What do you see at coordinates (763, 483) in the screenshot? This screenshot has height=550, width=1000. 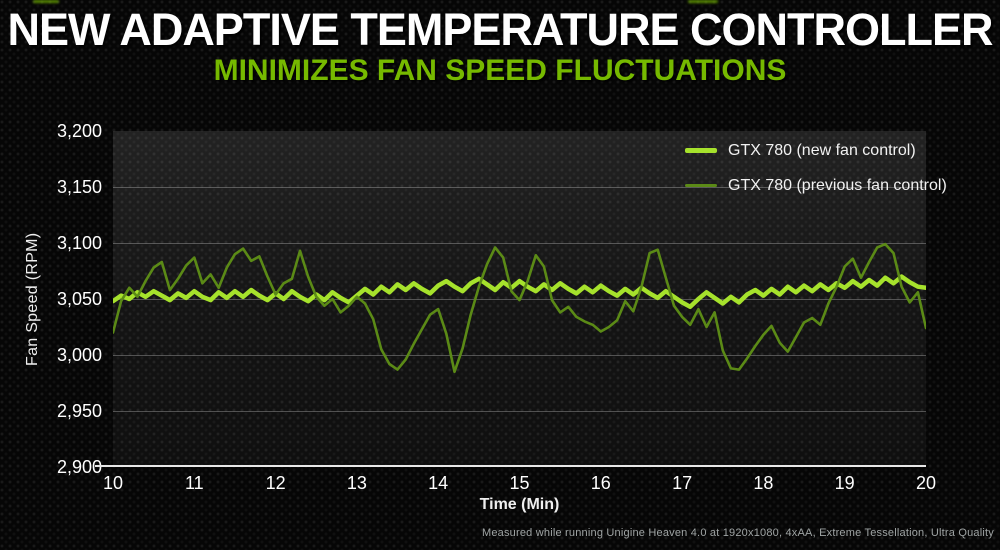 I see `x-tick-label: 18` at bounding box center [763, 483].